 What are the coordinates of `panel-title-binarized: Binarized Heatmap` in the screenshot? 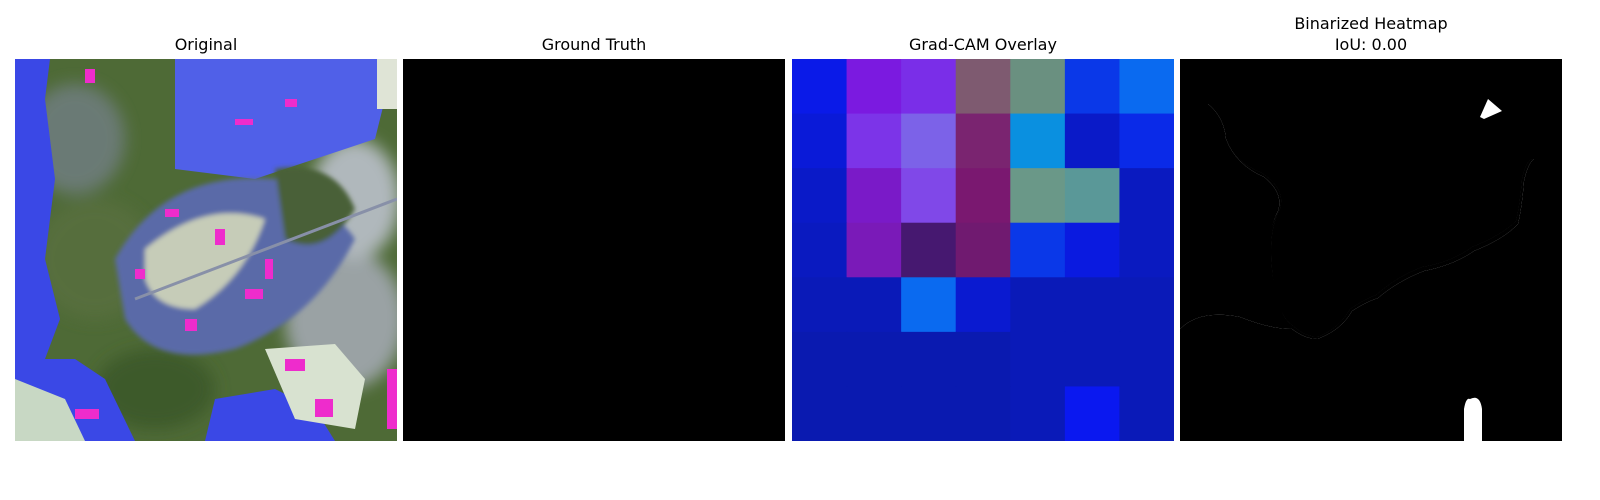 It's located at (1371, 23).